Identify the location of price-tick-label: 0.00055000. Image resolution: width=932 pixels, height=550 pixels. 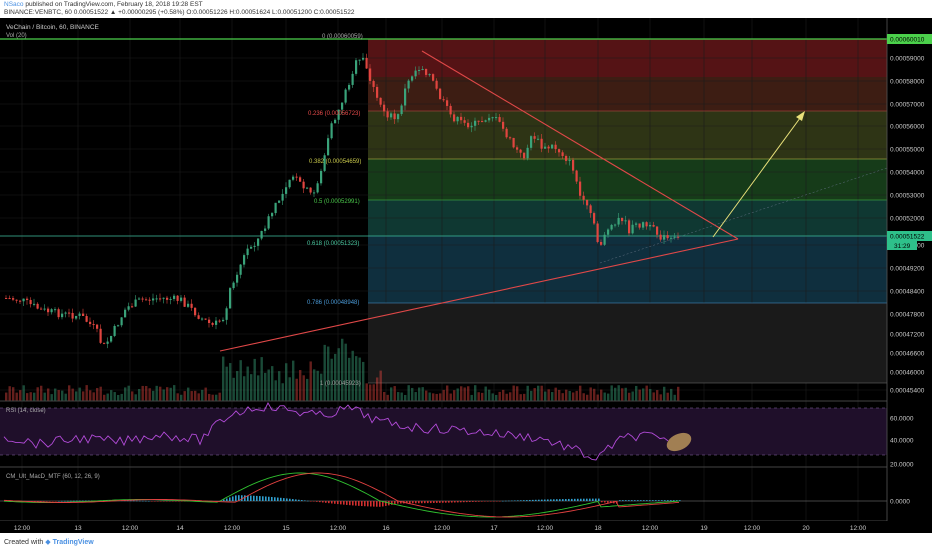
(907, 150).